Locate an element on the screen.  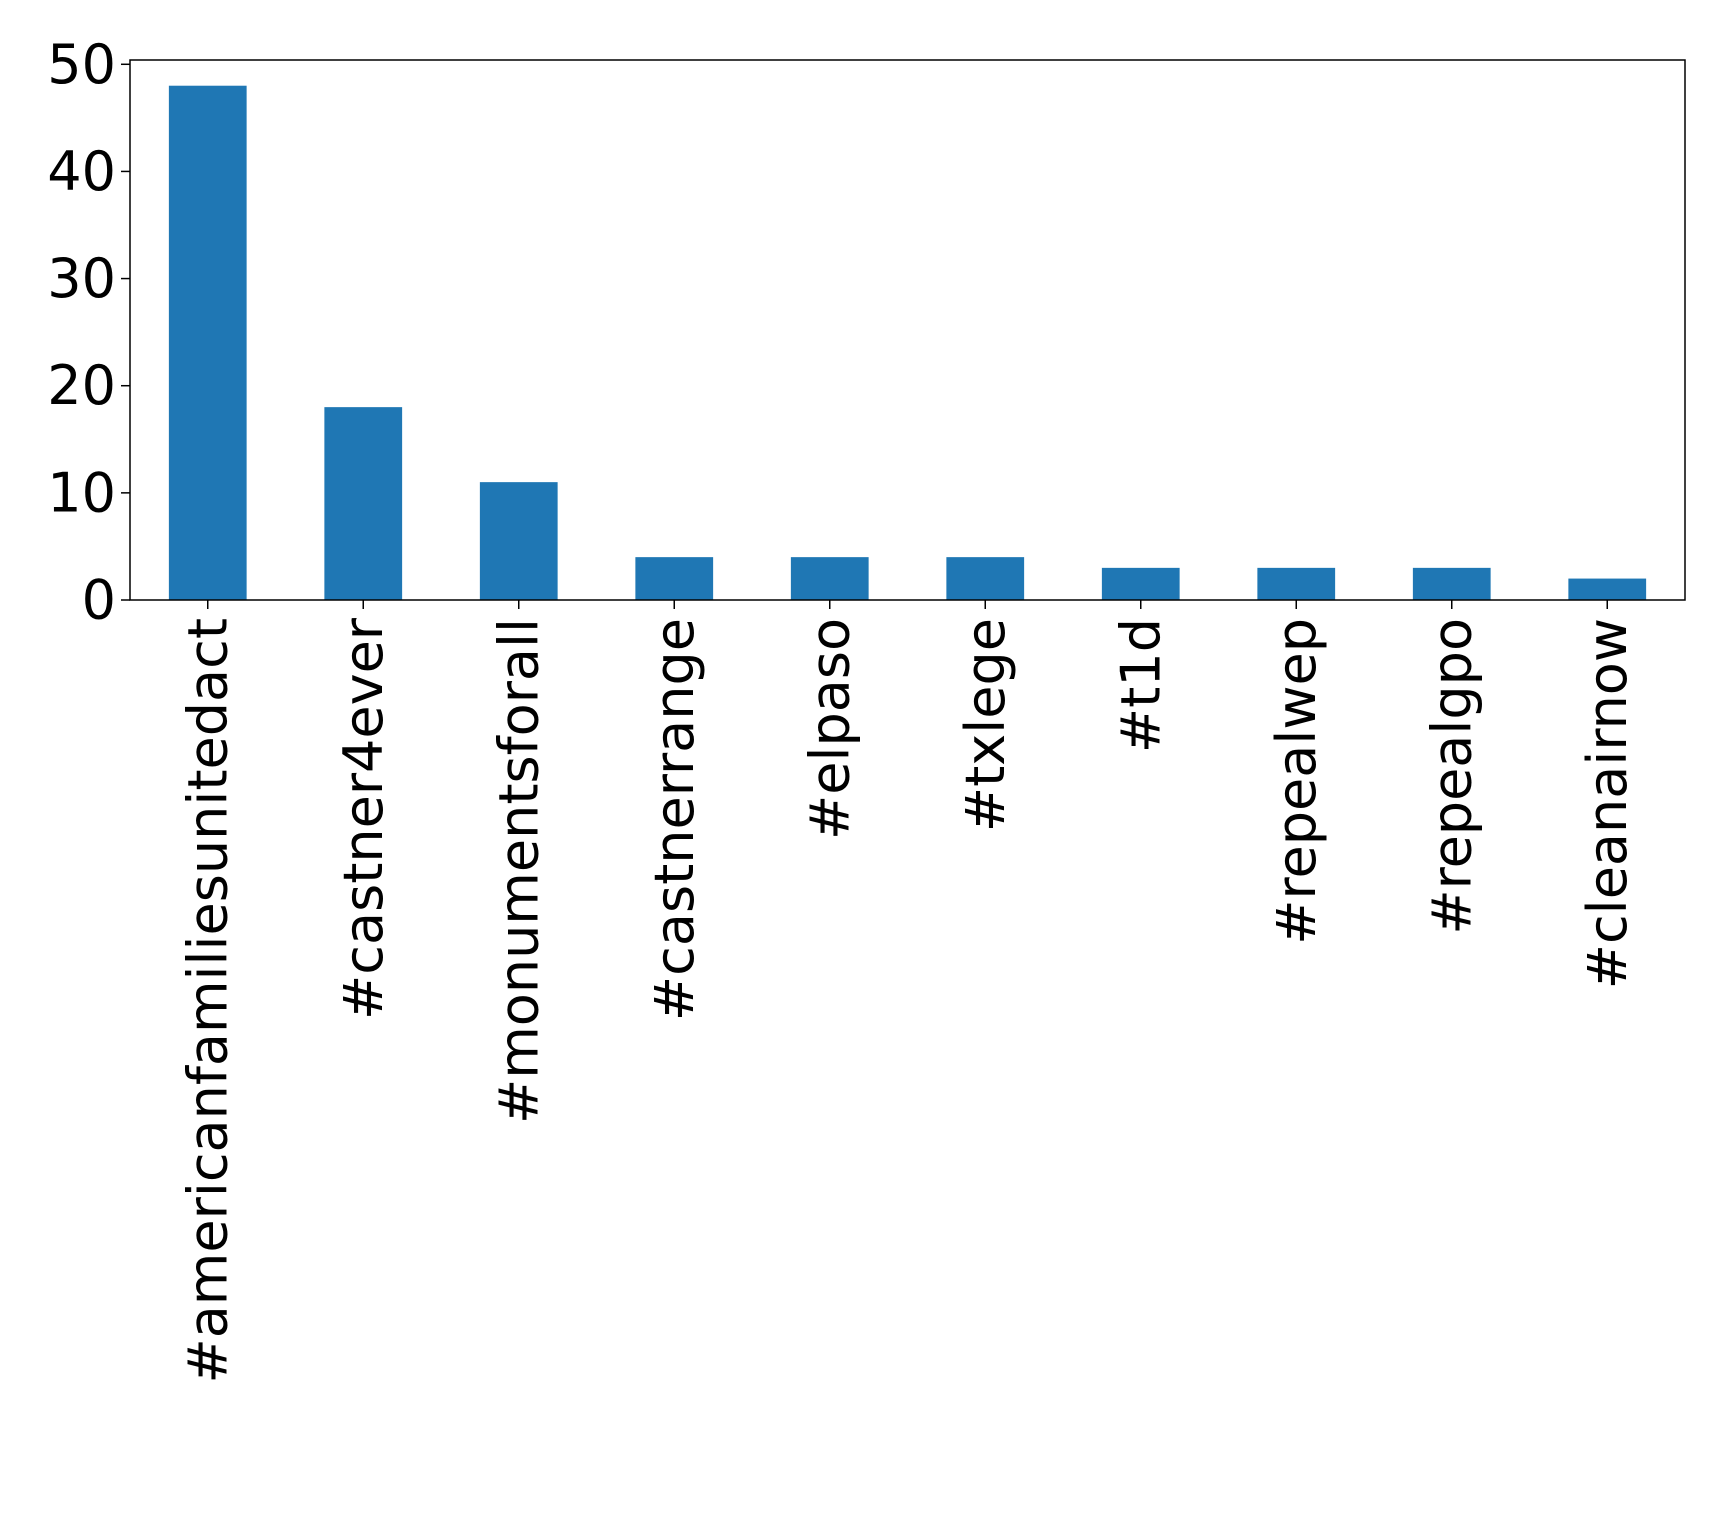
bar-repealgpo is located at coordinates (1451, 583).